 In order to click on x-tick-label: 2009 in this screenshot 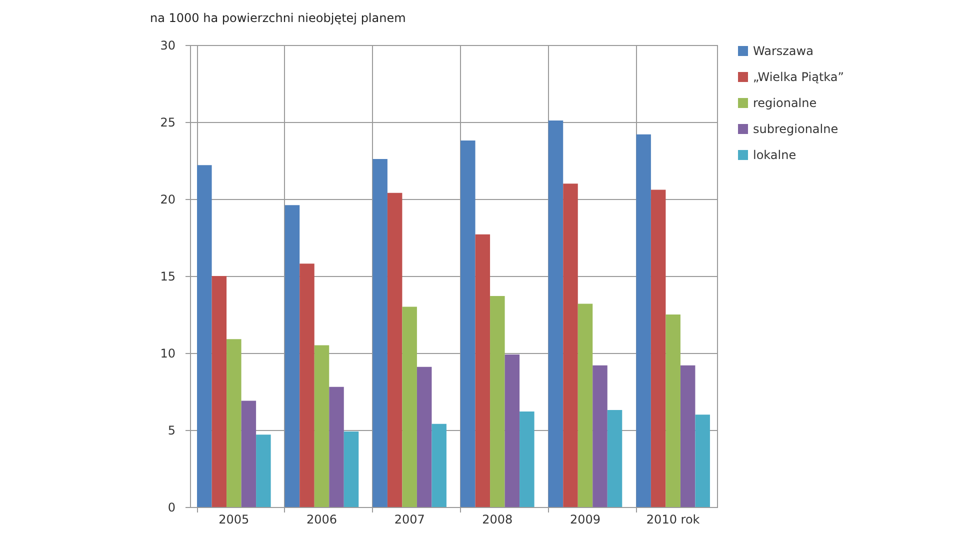, I will do `click(585, 519)`.